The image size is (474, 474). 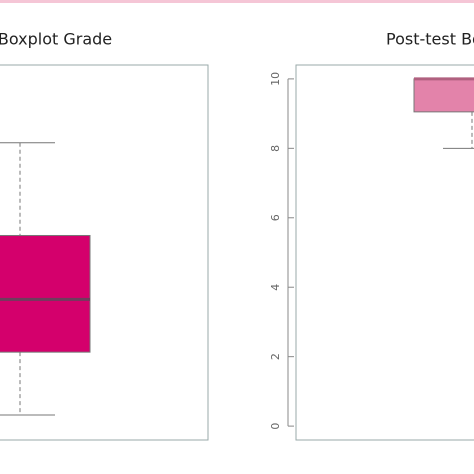 I want to click on y-tick-label: 10, so click(x=275, y=79).